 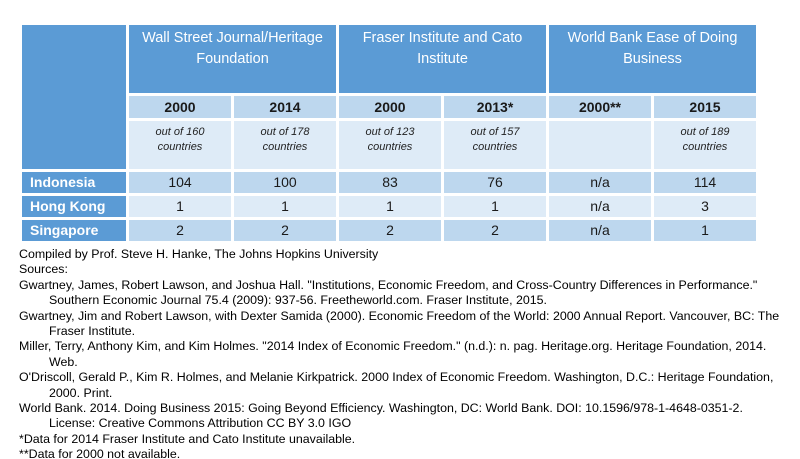 I want to click on group-header-world-bank: World Bank Ease of Doing Business, so click(x=652, y=59).